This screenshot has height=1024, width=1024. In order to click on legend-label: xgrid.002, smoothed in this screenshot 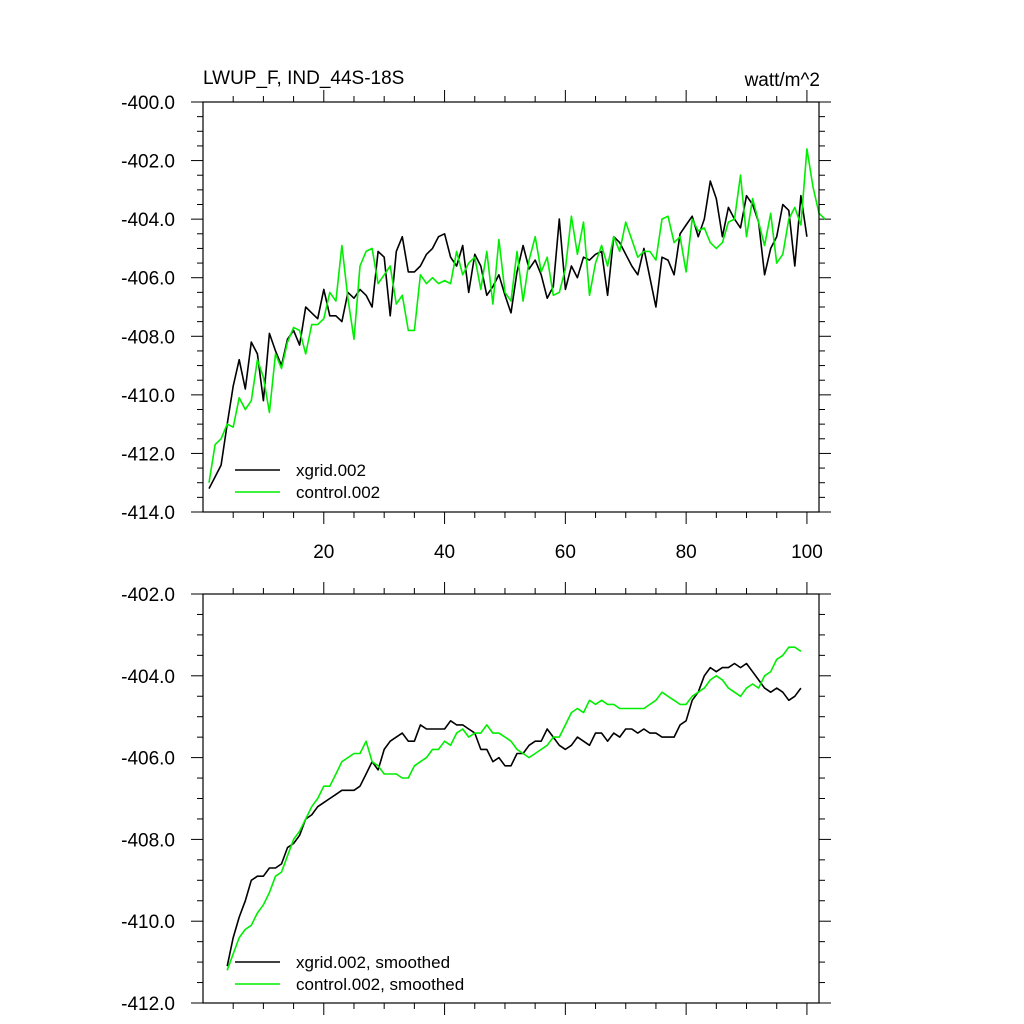, I will do `click(373, 962)`.